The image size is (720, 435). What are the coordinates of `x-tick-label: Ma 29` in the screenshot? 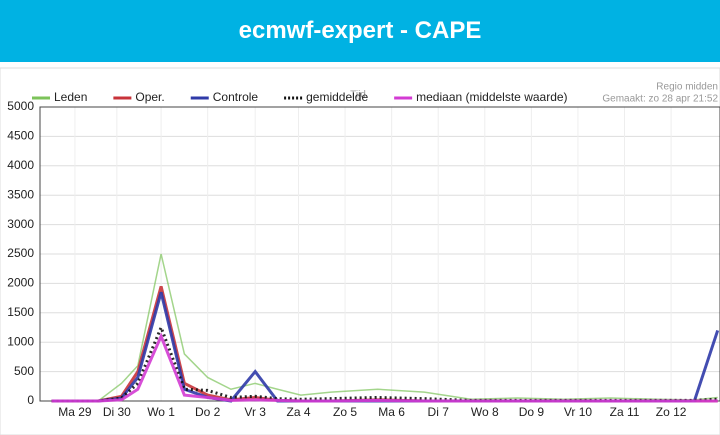 It's located at (75, 412).